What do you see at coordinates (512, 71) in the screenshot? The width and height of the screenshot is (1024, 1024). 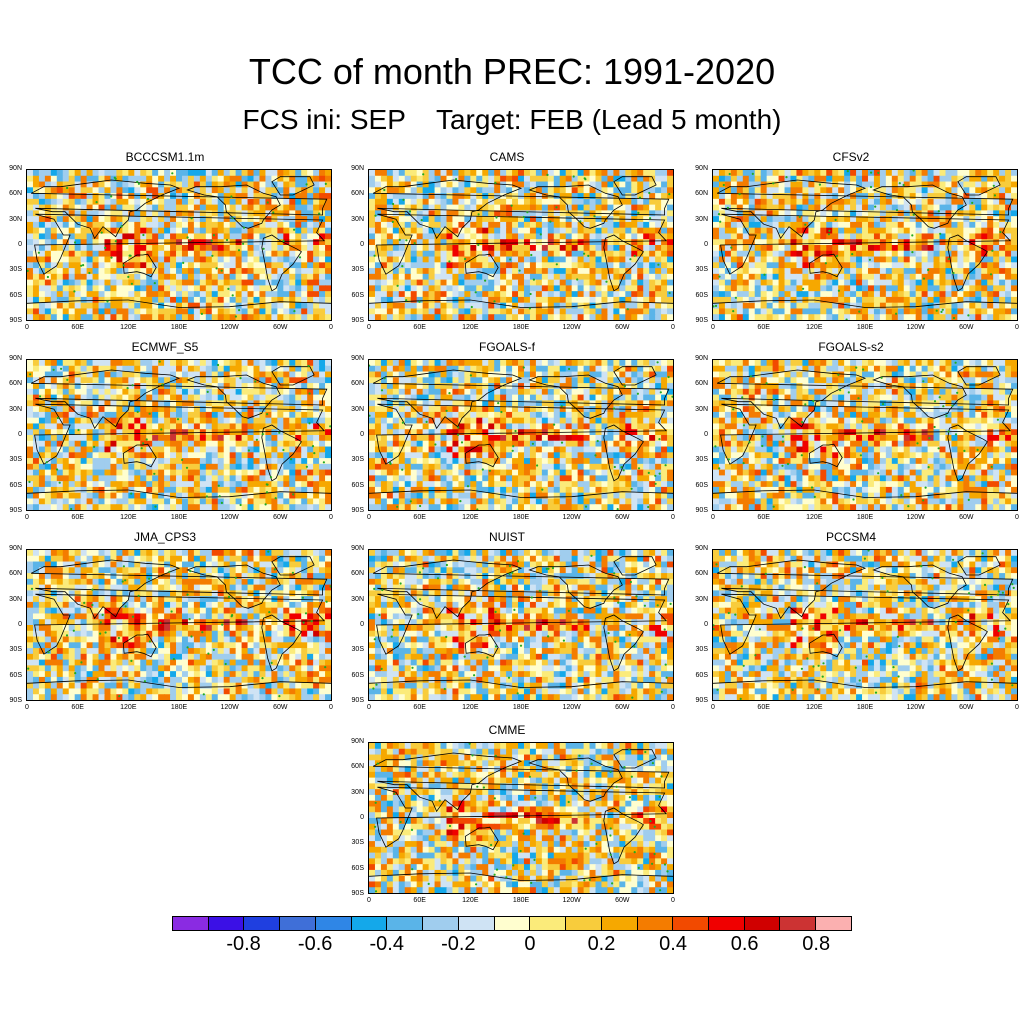 I see `figure-title: TCC of month PREC: 1991-2020` at bounding box center [512, 71].